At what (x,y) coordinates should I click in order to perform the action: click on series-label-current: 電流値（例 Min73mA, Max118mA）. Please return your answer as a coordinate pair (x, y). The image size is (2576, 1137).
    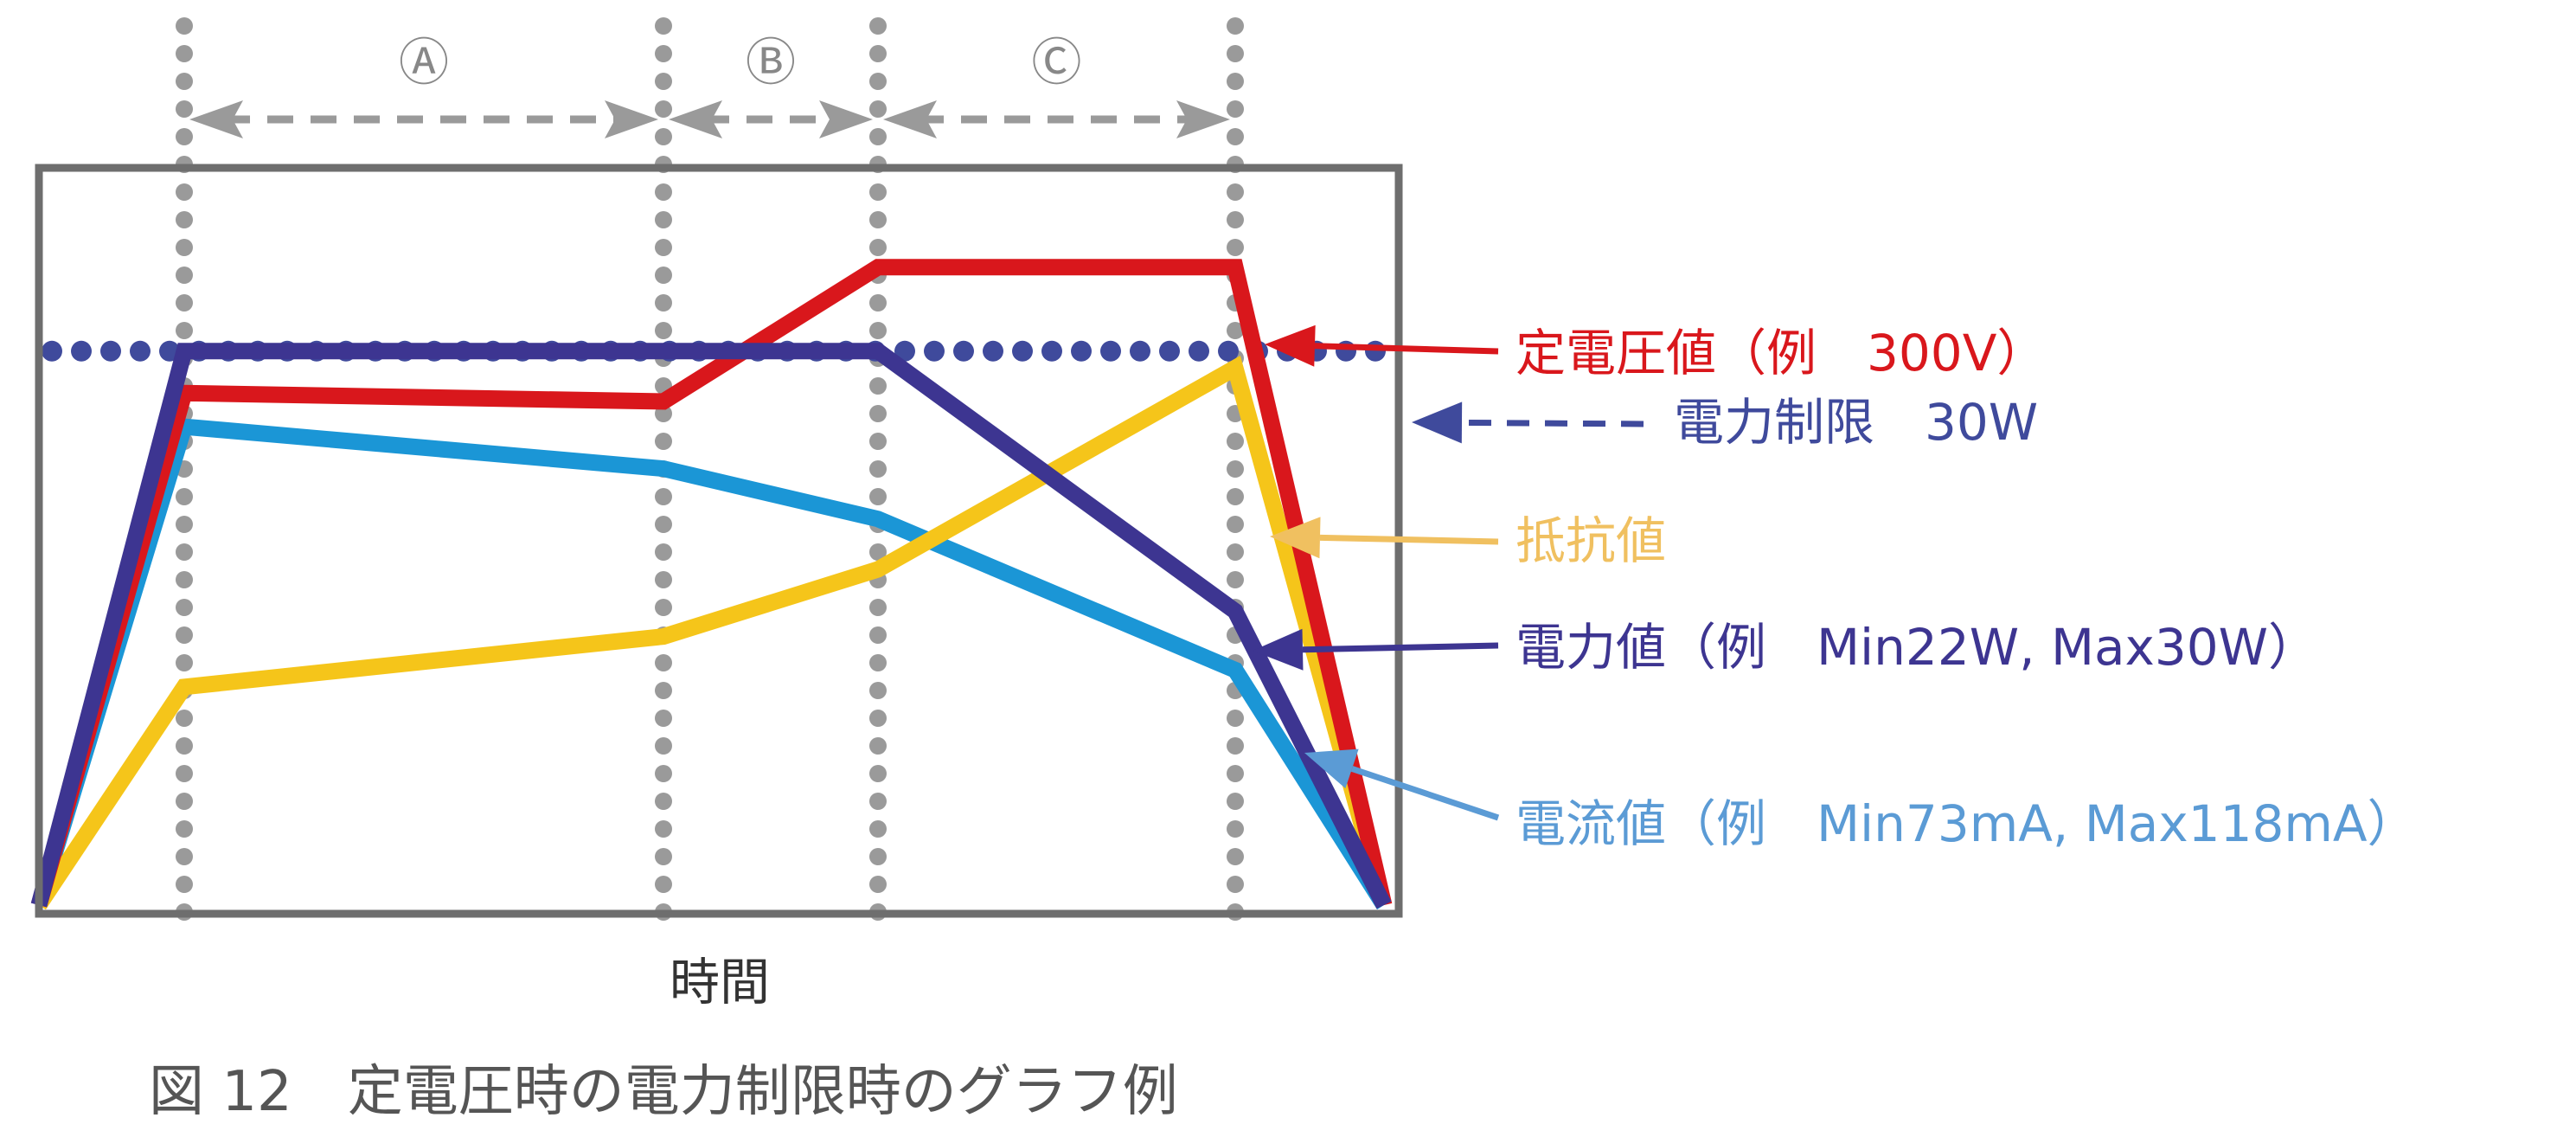
    Looking at the image, I should click on (1966, 823).